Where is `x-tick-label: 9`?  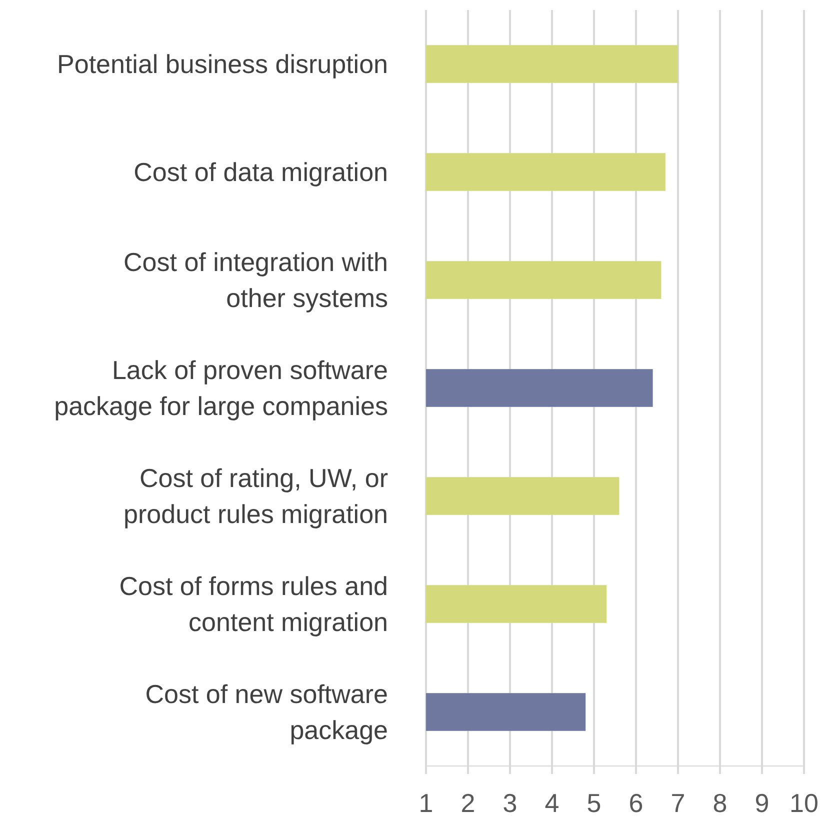 x-tick-label: 9 is located at coordinates (762, 803).